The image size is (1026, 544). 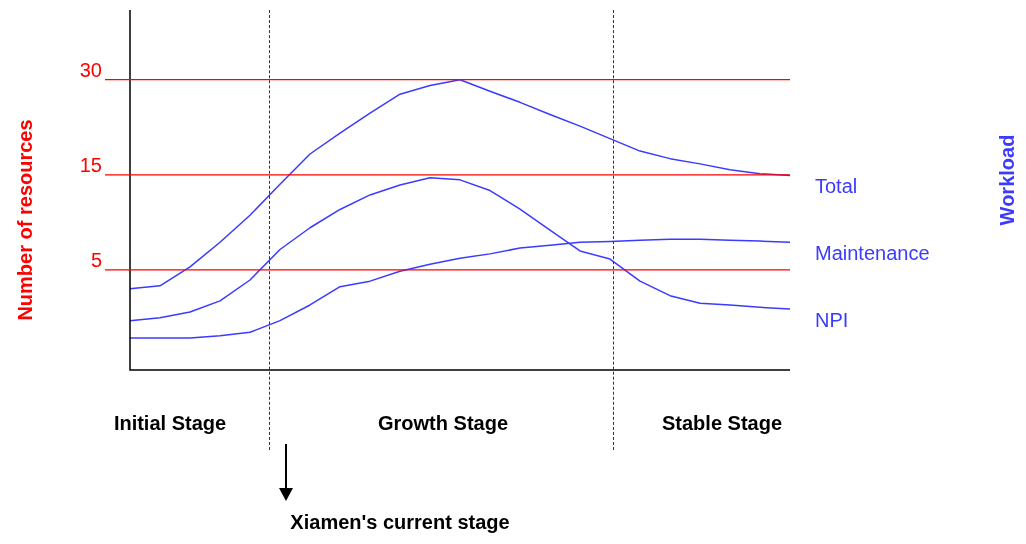 I want to click on text: Workload, so click(x=1006, y=180).